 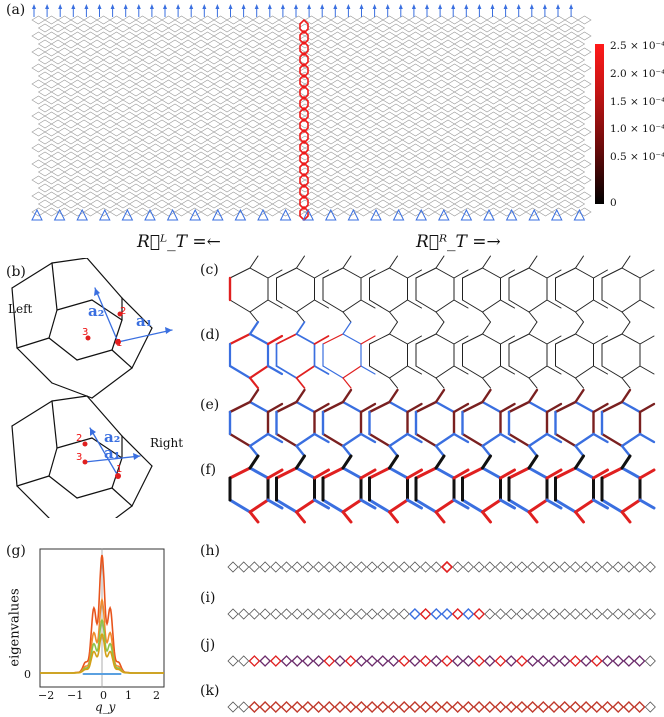 What do you see at coordinates (441, 567) in the screenshot?
I see `chain-h` at bounding box center [441, 567].